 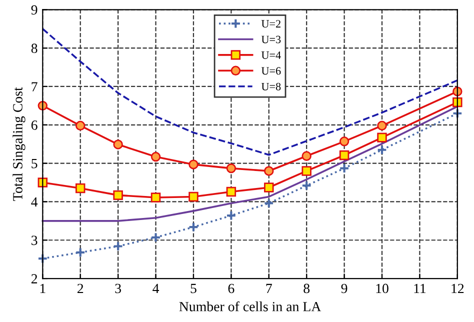 What do you see at coordinates (420, 289) in the screenshot?
I see `x-tick-label: 11` at bounding box center [420, 289].